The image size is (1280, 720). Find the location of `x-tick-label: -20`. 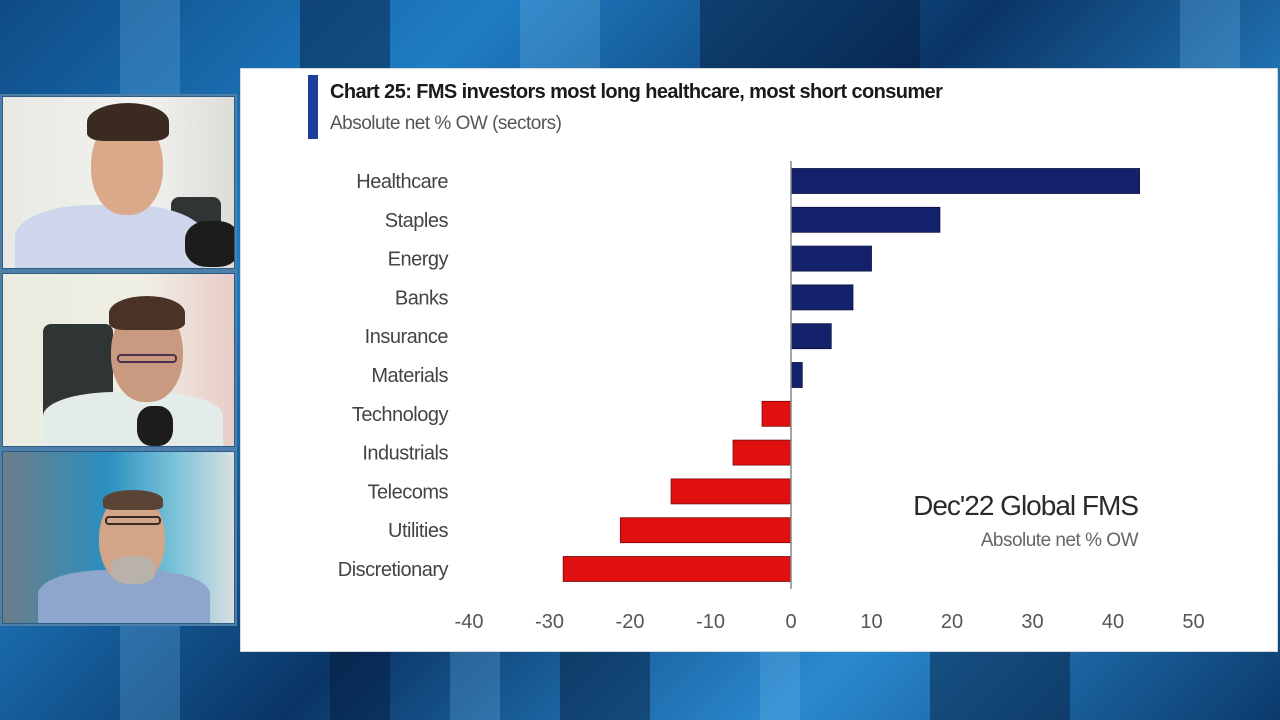

x-tick-label: -20 is located at coordinates (630, 622).